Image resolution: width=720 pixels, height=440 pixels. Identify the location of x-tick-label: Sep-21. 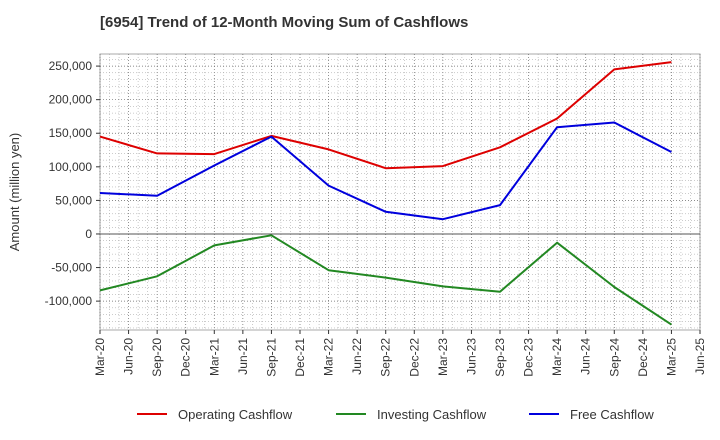
(271, 357).